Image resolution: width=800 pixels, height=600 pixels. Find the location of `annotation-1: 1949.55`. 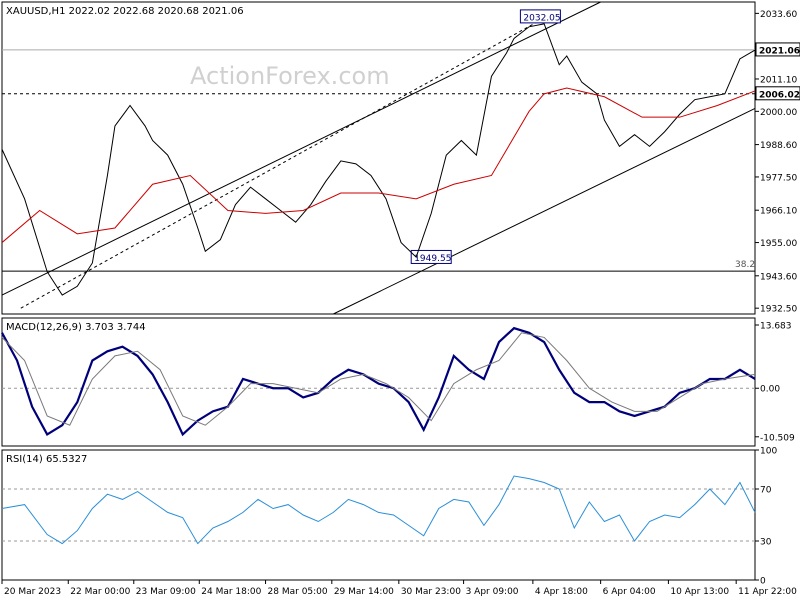

annotation-1: 1949.55 is located at coordinates (432, 259).